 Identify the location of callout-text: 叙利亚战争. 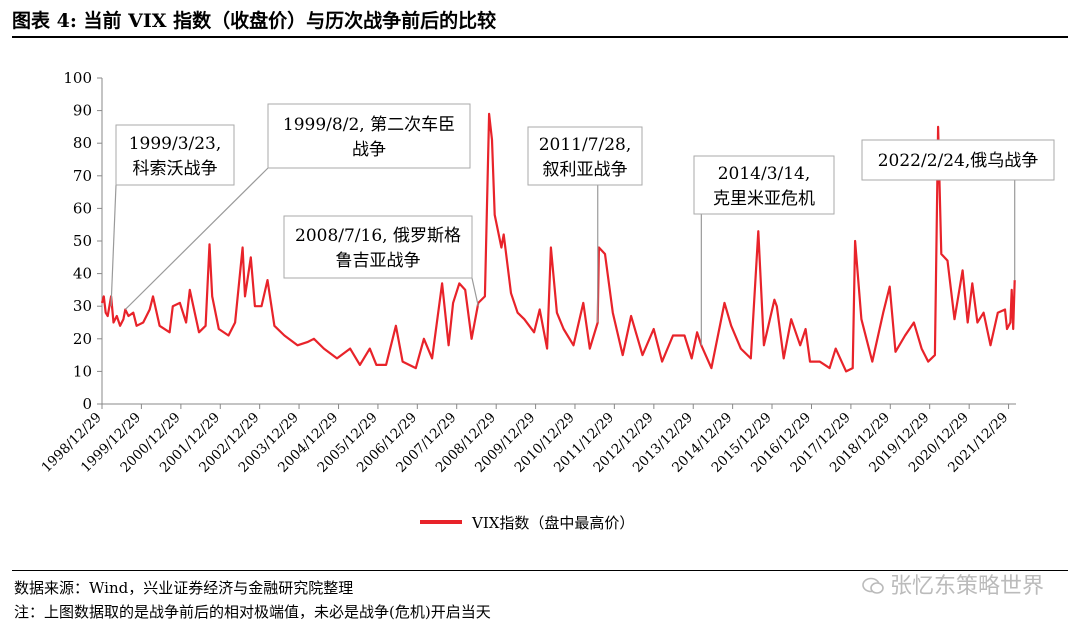
(585, 170).